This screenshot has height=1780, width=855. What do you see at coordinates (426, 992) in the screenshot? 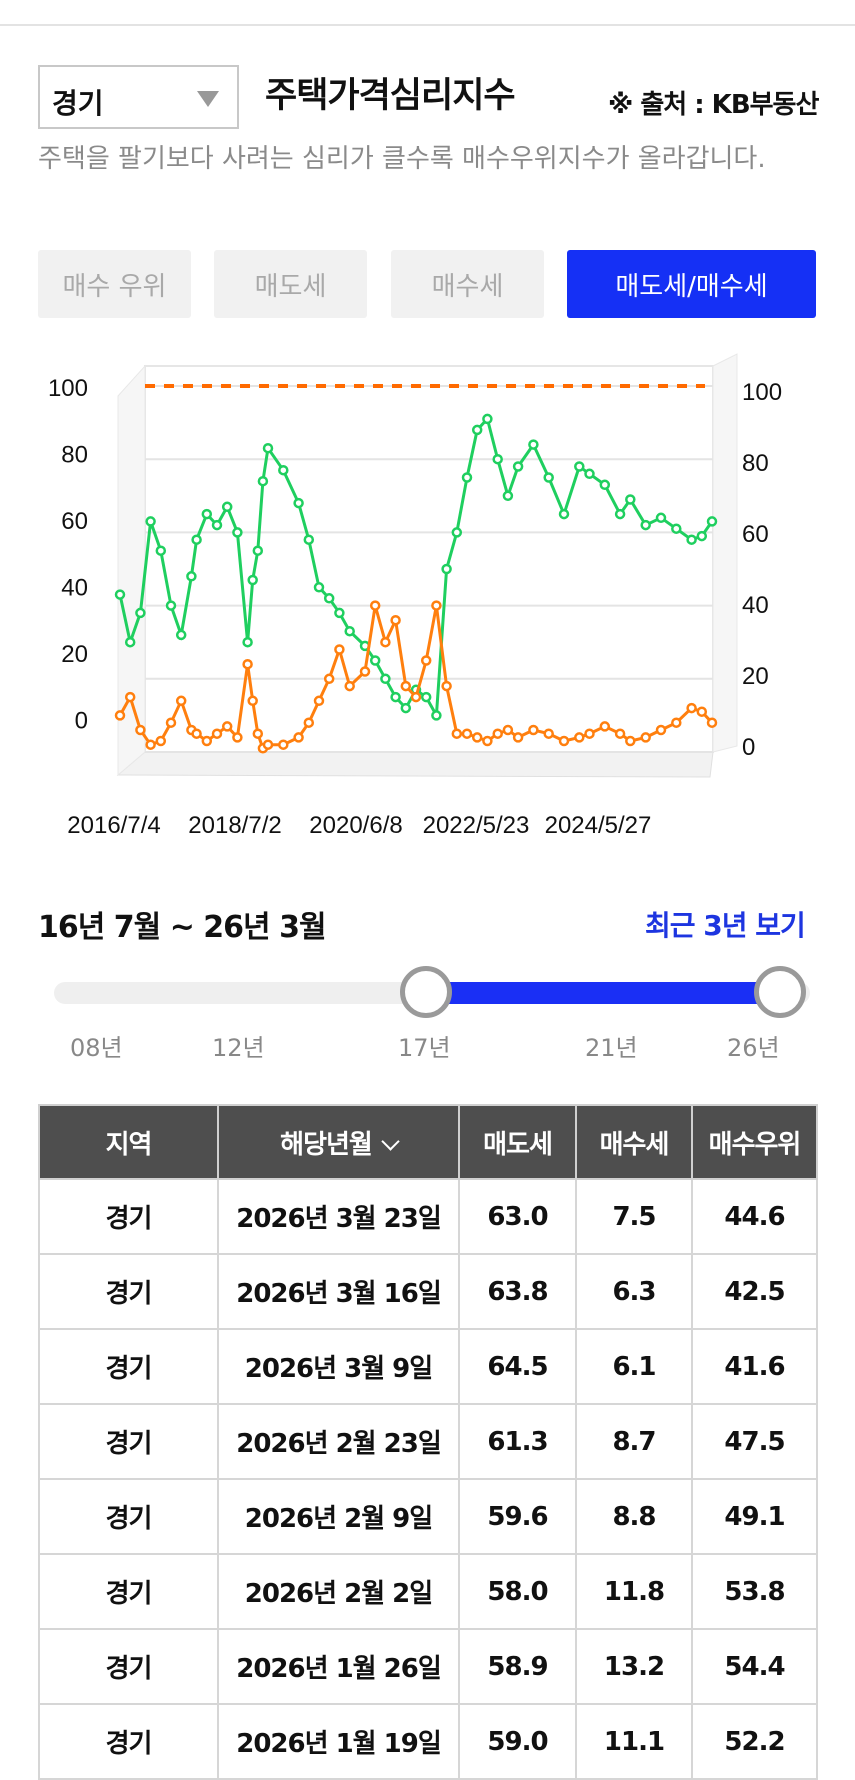
I see `range-slider-start-handle` at bounding box center [426, 992].